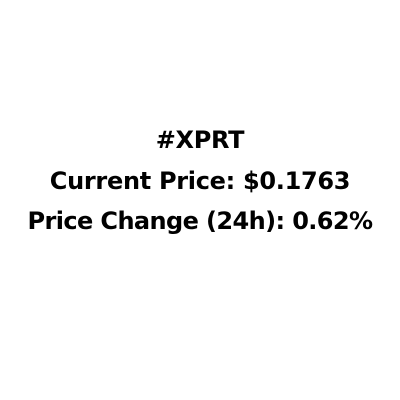 The height and width of the screenshot is (400, 400). I want to click on price-change-text: Price Change (24h): 0.62%, so click(200, 221).